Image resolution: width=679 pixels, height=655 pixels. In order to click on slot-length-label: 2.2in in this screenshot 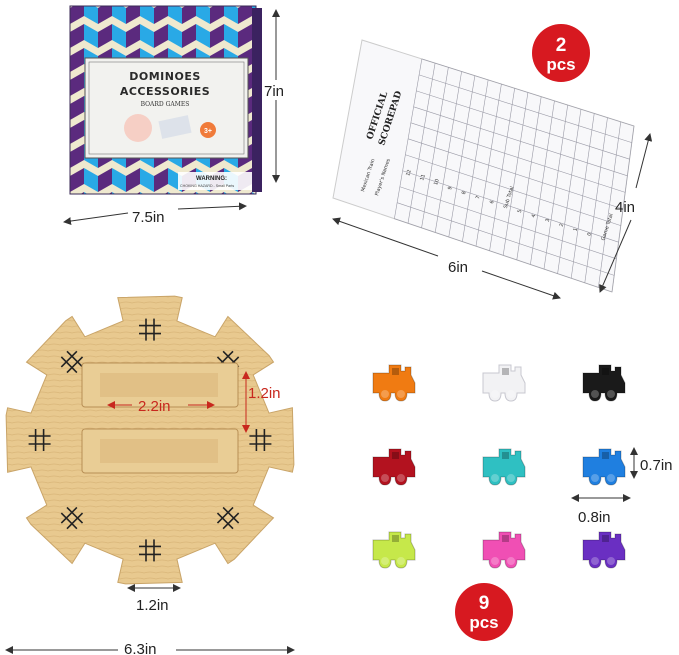, I will do `click(154, 406)`.